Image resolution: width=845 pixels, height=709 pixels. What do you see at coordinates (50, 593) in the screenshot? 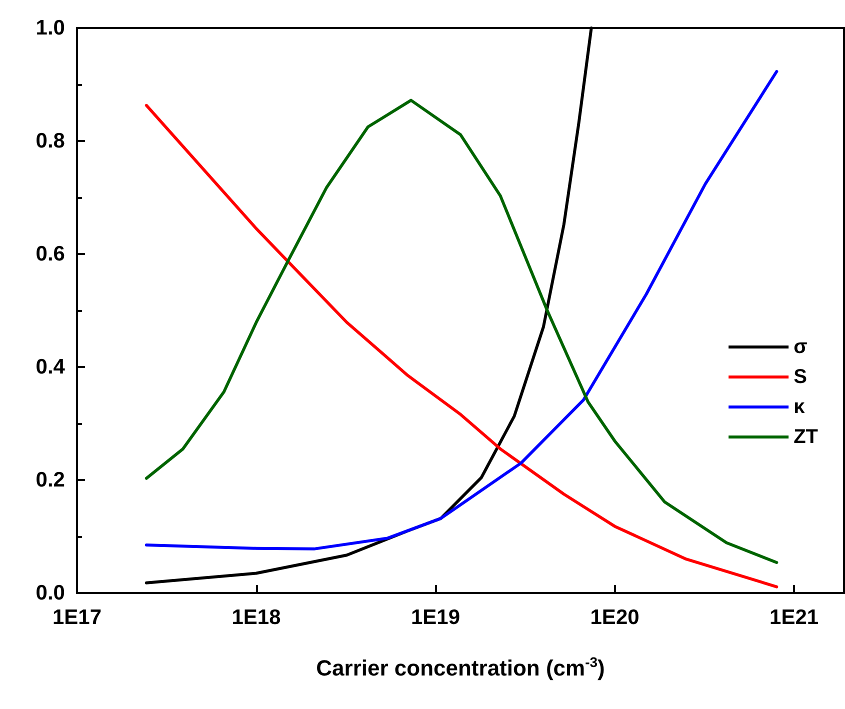
I see `y-tick-label: 0.0` at bounding box center [50, 593].